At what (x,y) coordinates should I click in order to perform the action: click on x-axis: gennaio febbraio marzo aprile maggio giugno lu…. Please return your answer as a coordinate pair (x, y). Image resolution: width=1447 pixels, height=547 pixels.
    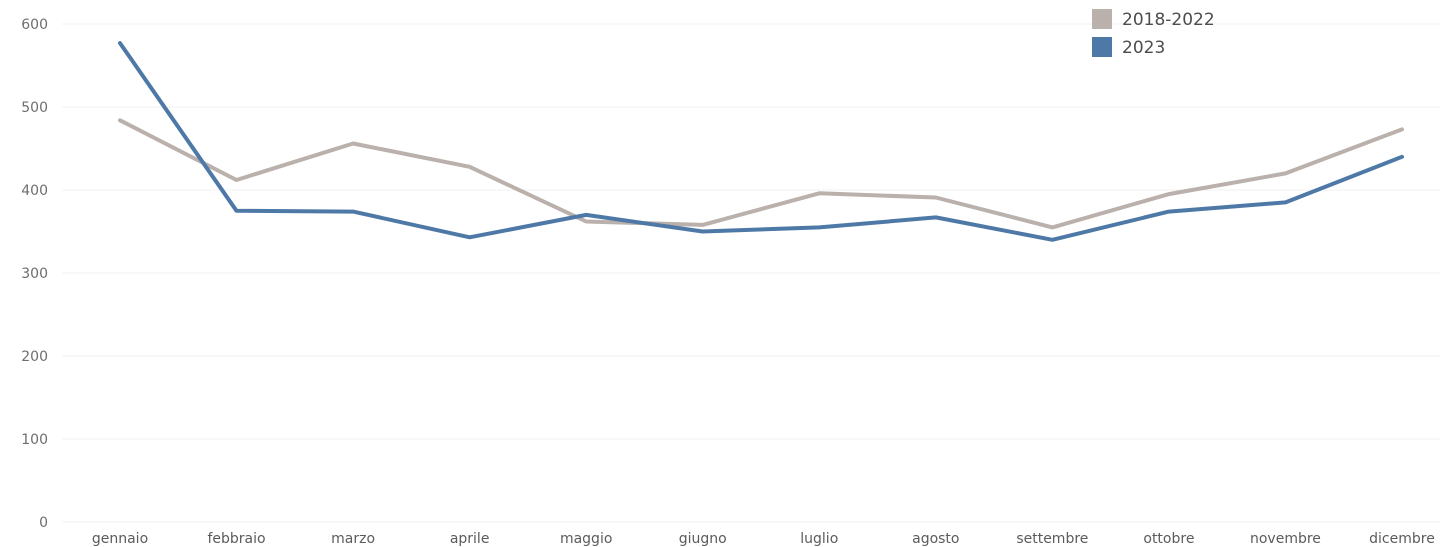
    Looking at the image, I should click on (763, 539).